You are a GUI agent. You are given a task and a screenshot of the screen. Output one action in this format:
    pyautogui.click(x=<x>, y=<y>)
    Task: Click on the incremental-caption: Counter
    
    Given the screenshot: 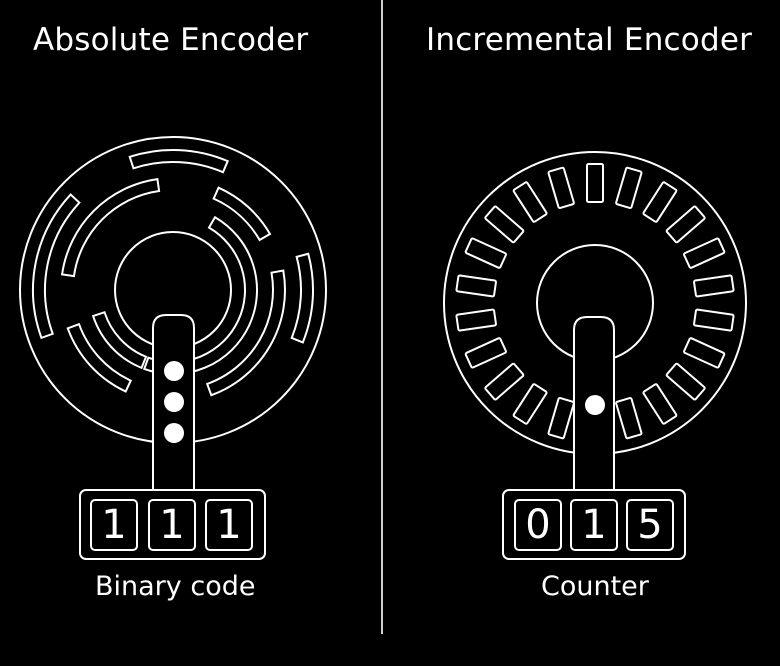 What is the action you would take?
    pyautogui.click(x=595, y=586)
    